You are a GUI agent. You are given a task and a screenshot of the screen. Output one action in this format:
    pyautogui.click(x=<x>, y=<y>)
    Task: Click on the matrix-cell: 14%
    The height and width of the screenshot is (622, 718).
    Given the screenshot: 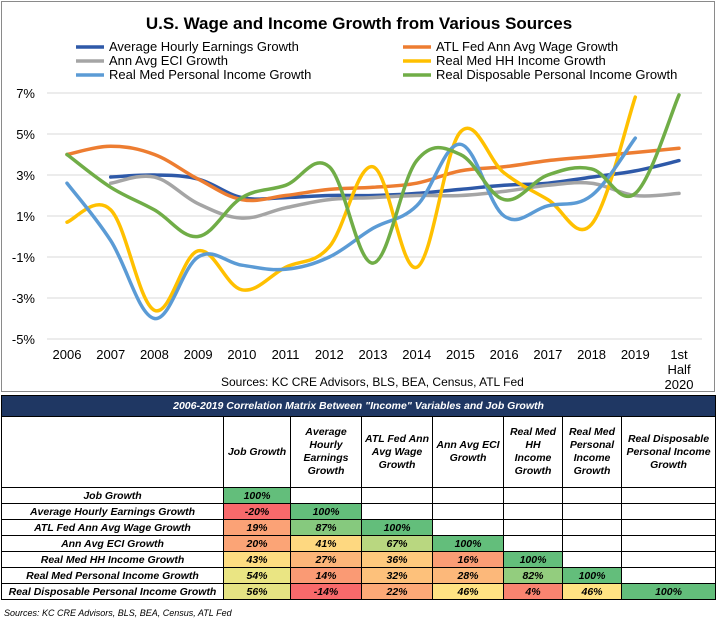 What is the action you would take?
    pyautogui.click(x=326, y=575)
    